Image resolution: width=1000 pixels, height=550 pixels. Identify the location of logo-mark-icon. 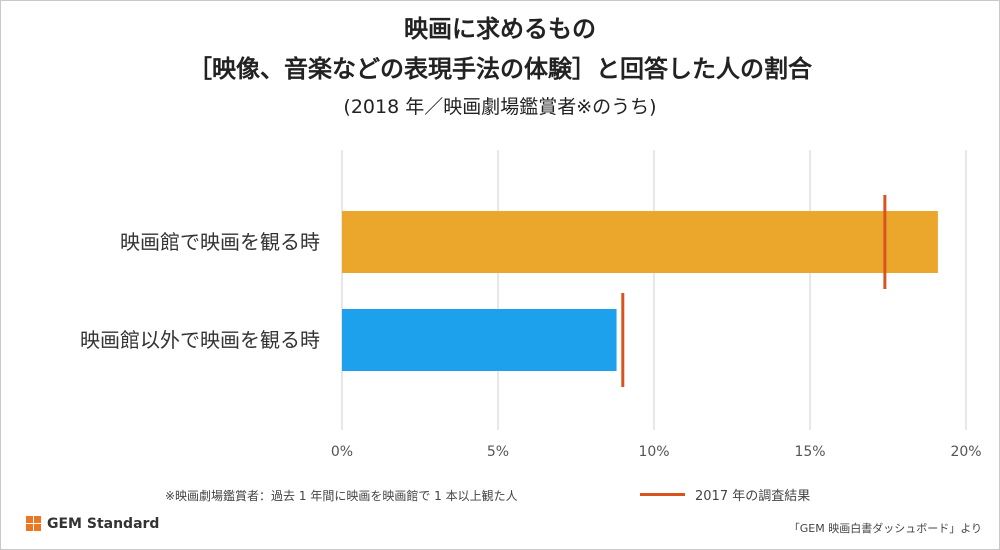
(34, 524).